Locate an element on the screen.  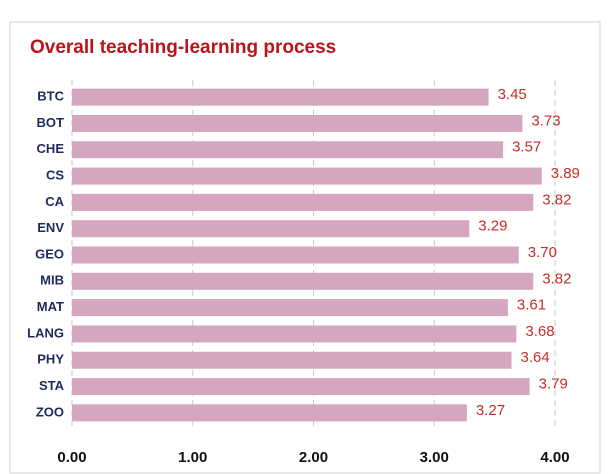
y-tick-label: PHY is located at coordinates (50, 359).